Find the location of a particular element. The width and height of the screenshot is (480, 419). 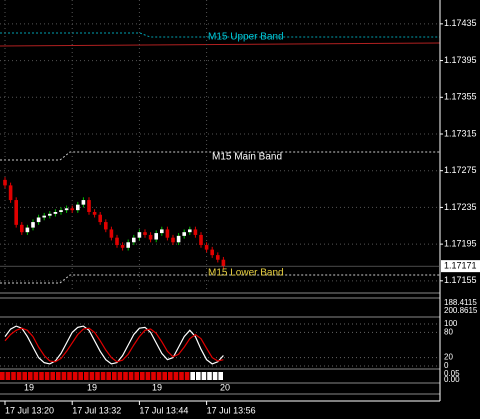

x-tick-label: 17 Jul 13:32 is located at coordinates (96, 410).